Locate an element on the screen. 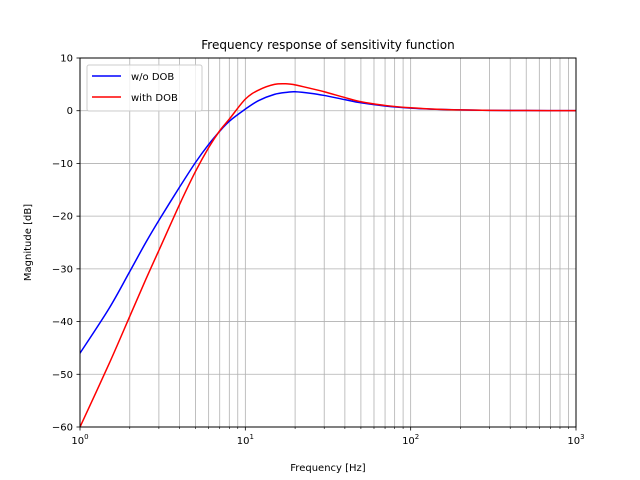  y-tick-label: −30 is located at coordinates (62, 269).